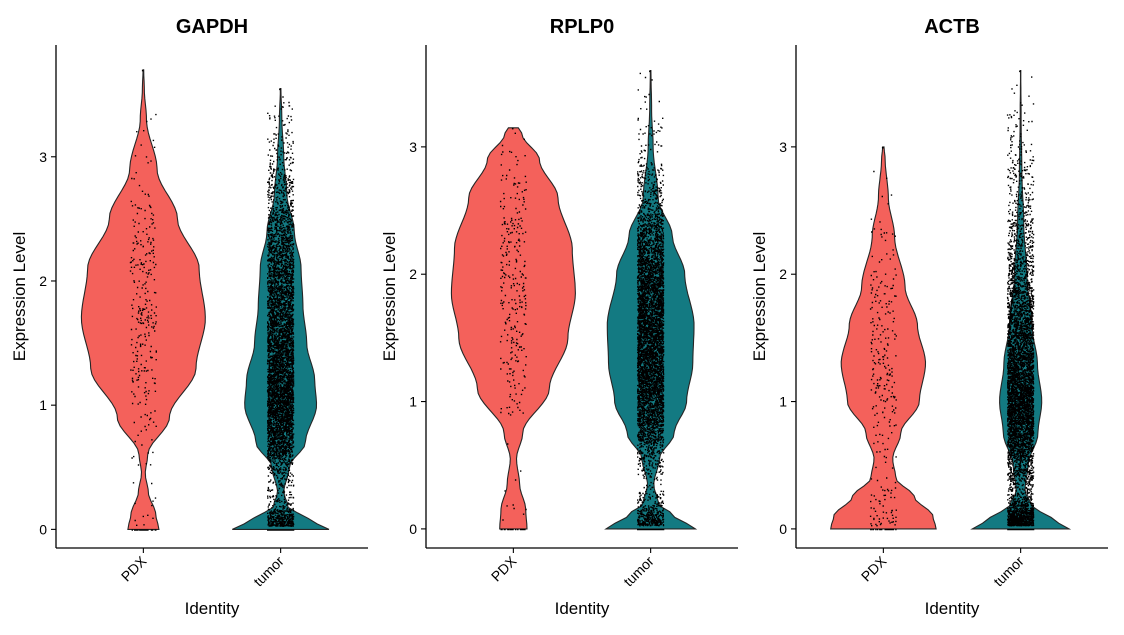 This screenshot has height=635, width=1124. Describe the element at coordinates (212, 27) in the screenshot. I see `panel-title: GAPDH` at that location.